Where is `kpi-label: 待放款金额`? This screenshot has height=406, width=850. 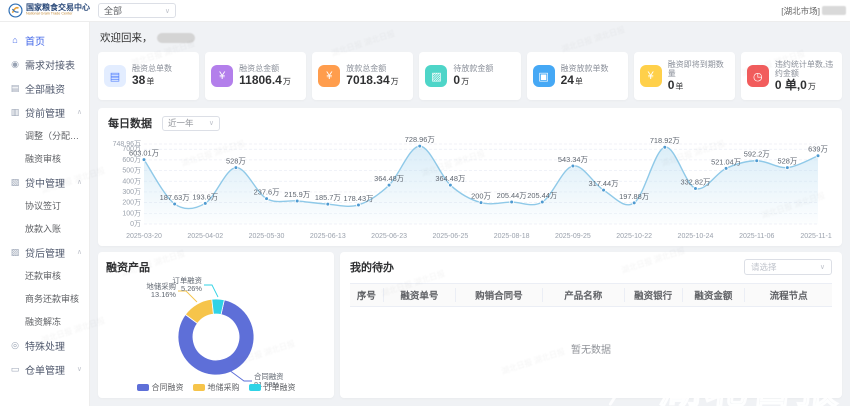 kpi-label: 待放款金额 is located at coordinates (473, 69).